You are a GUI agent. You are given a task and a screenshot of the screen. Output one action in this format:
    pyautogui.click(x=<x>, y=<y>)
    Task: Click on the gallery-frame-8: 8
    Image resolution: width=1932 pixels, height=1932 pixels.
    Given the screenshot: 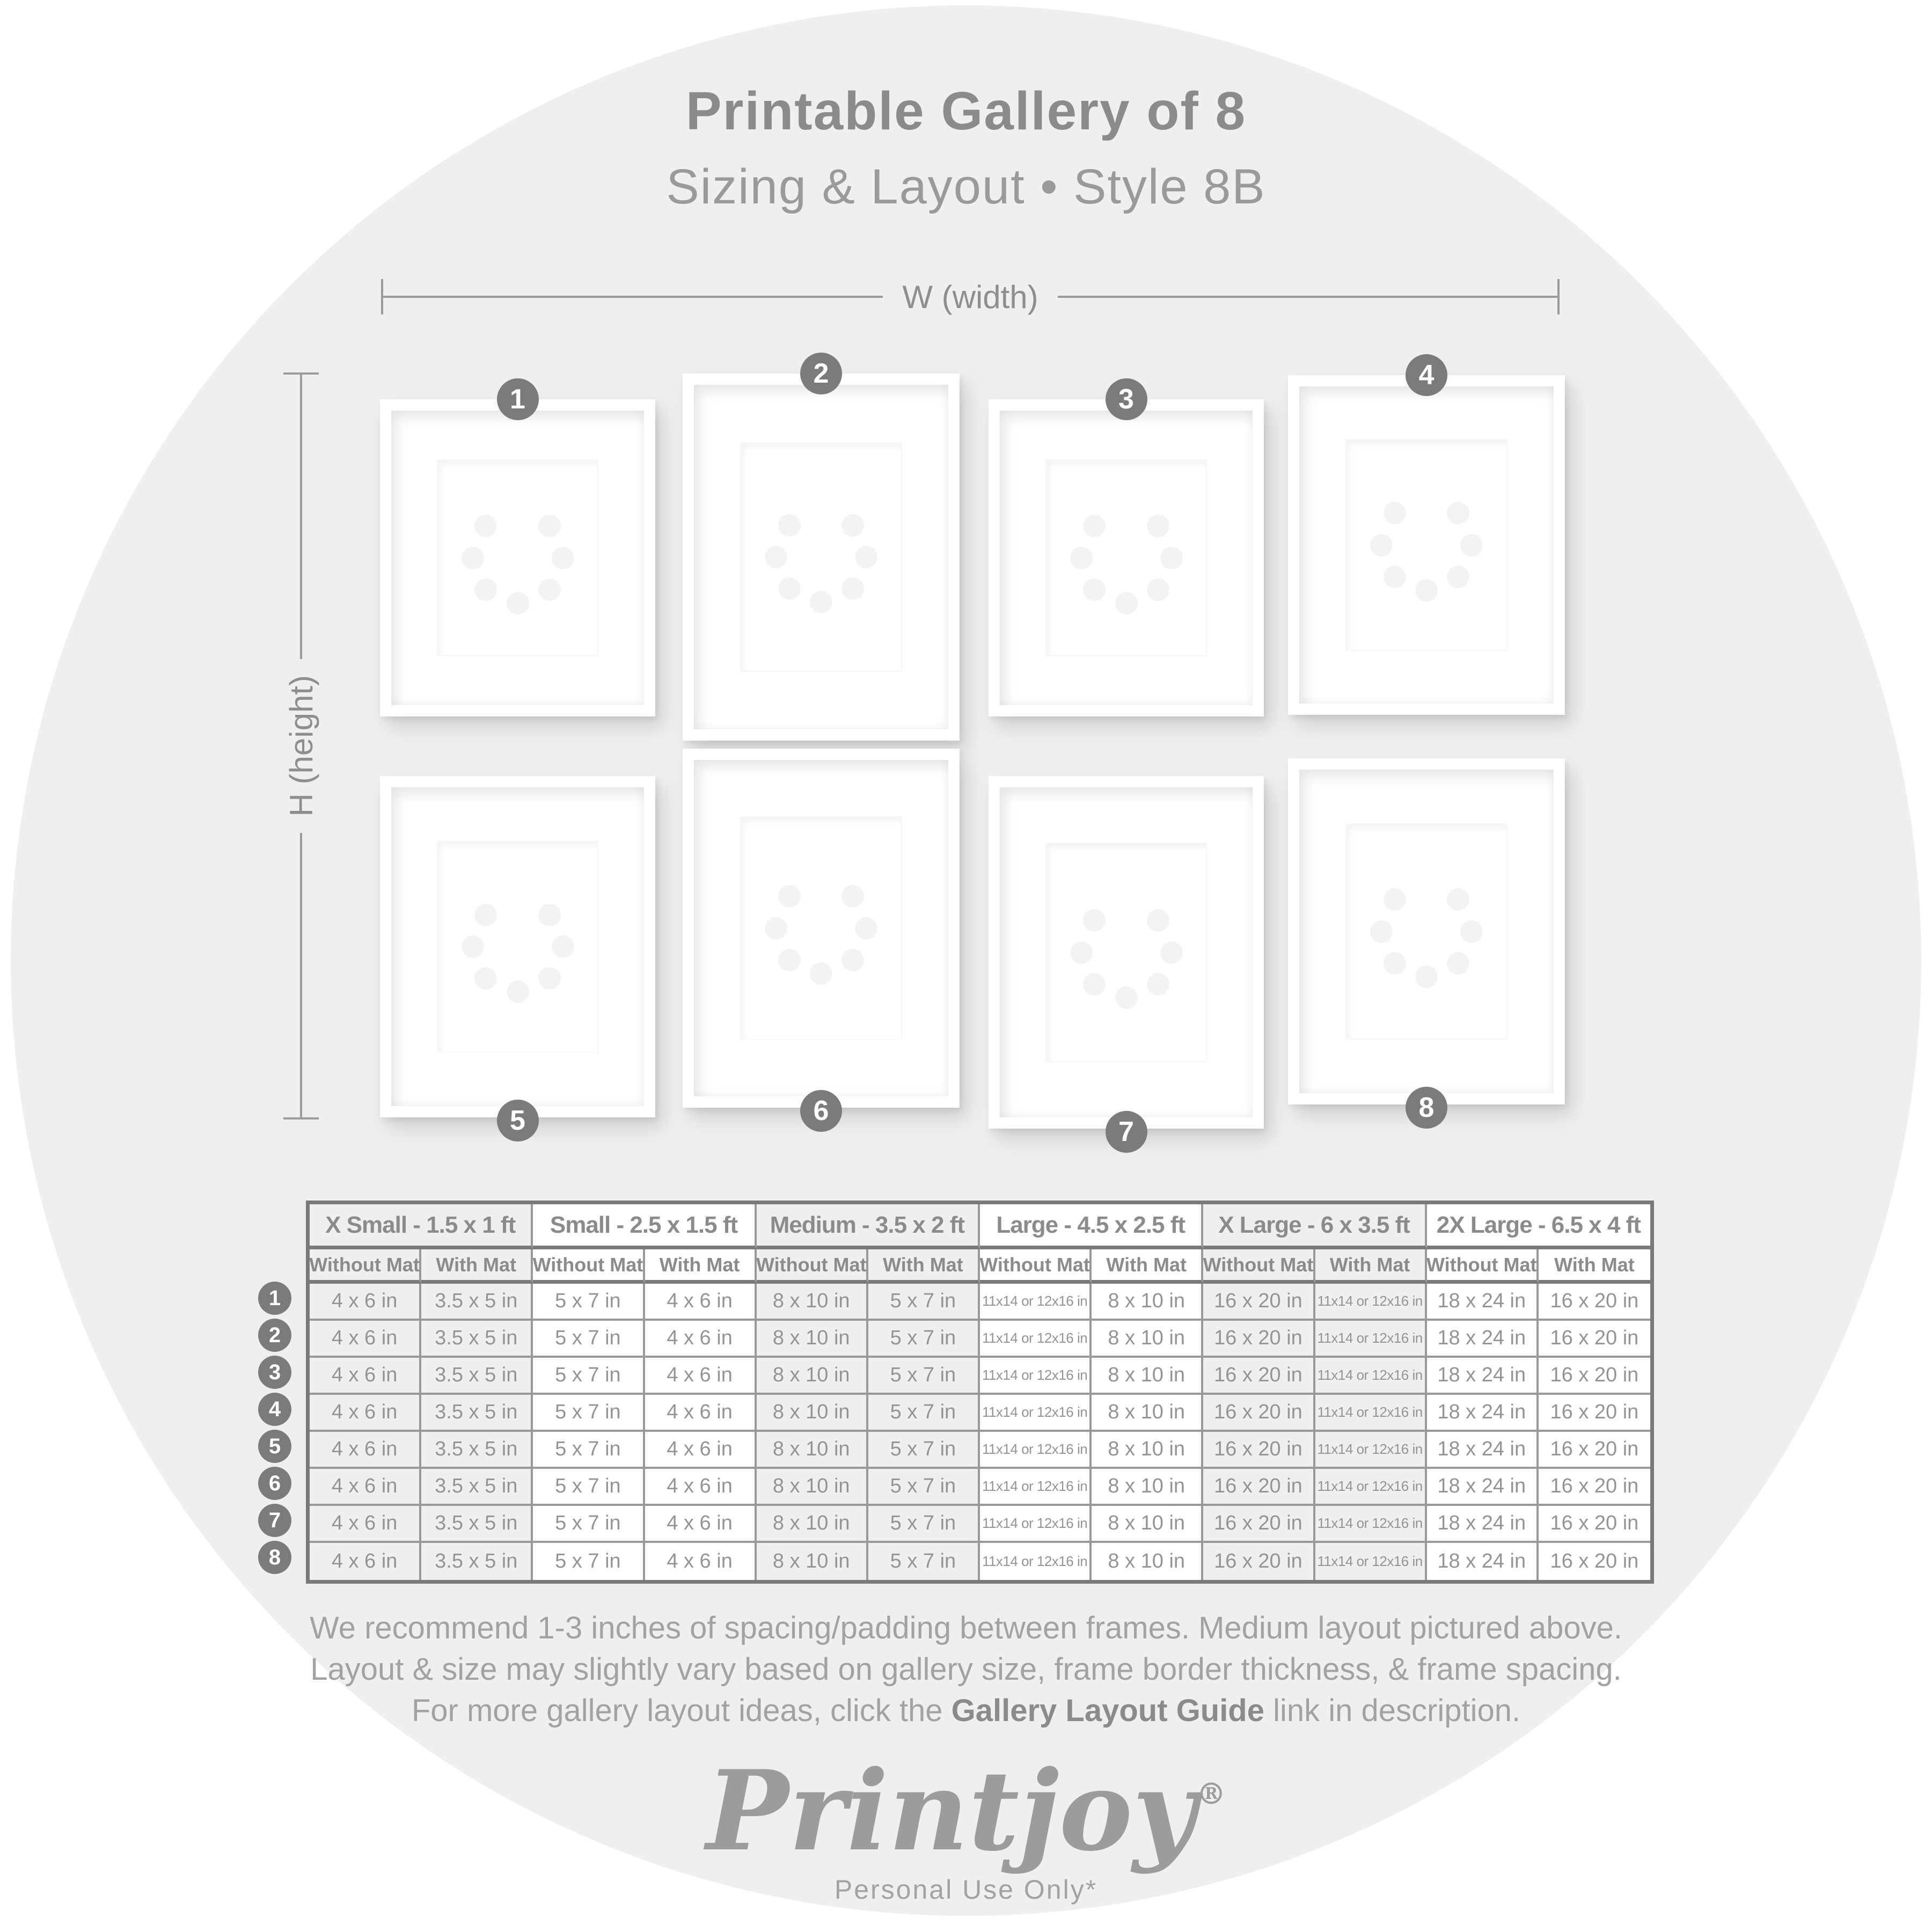 What is the action you would take?
    pyautogui.click(x=1426, y=943)
    